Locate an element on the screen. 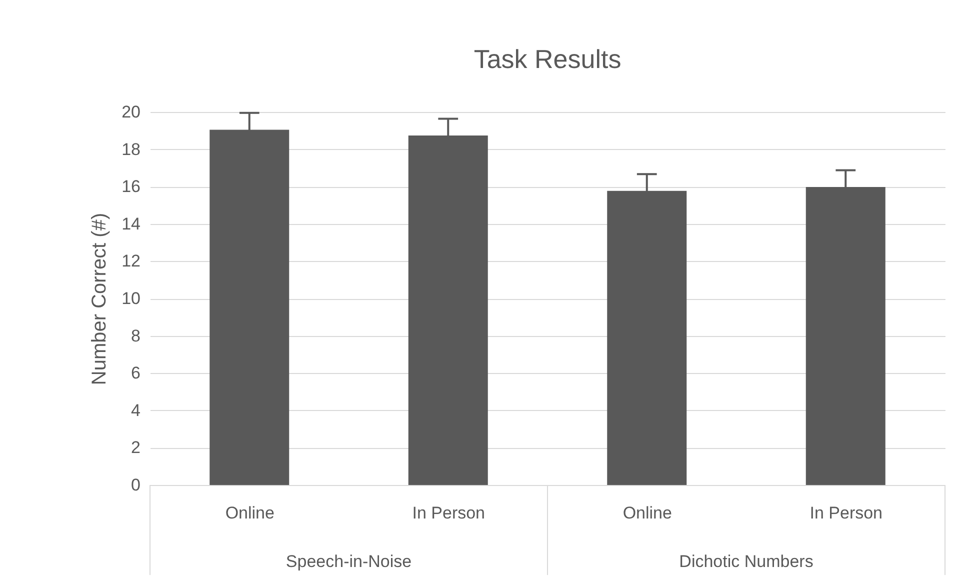 This screenshot has width=958, height=583. text: Dichotic Numbers is located at coordinates (746, 561).